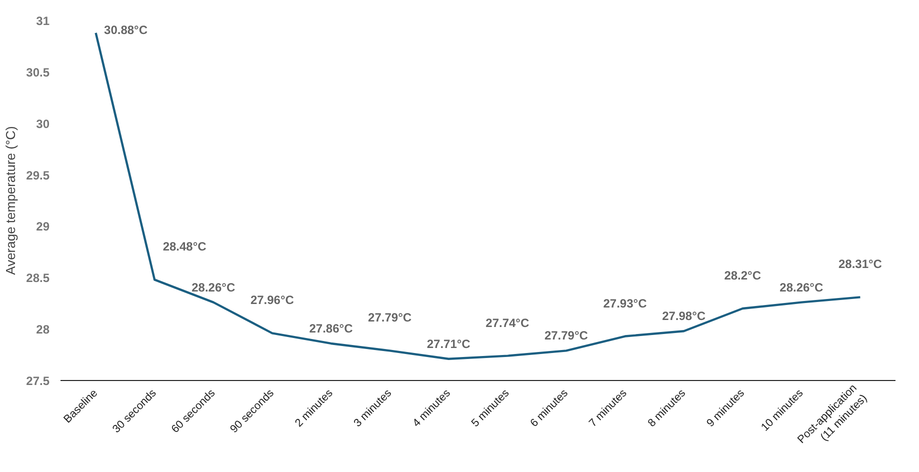 The height and width of the screenshot is (472, 919). Describe the element at coordinates (43, 21) in the screenshot. I see `y-tick-label: 31` at that location.